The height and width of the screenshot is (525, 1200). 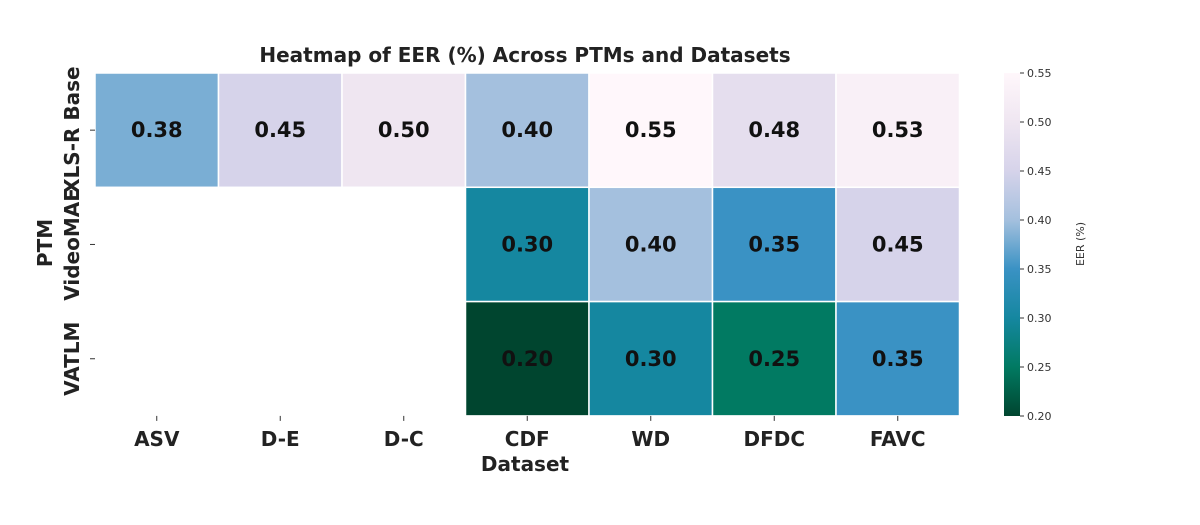 What do you see at coordinates (72, 244) in the screenshot?
I see `y-tick-label: VideoMAE` at bounding box center [72, 244].